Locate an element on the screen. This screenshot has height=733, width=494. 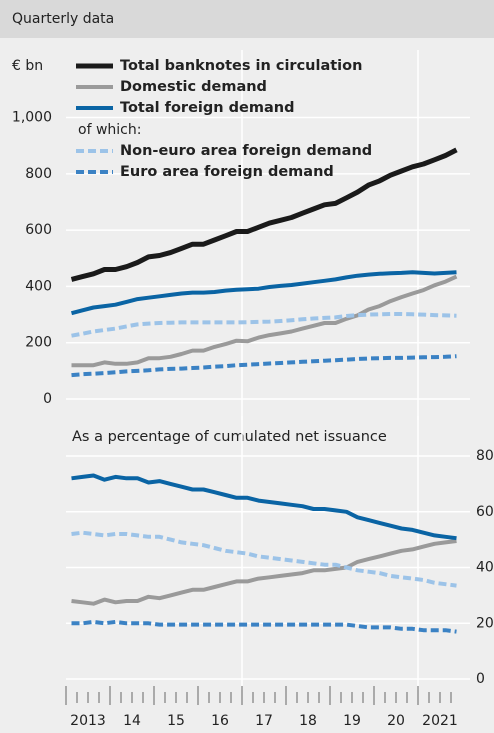
x-tick-label: 2021 is located at coordinates (440, 721).